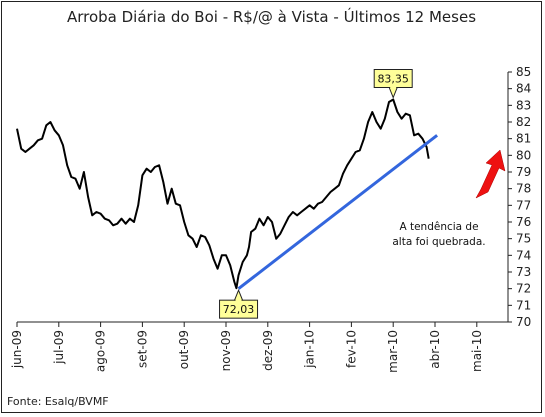  I want to click on y-tick-label: 78, so click(523, 189).